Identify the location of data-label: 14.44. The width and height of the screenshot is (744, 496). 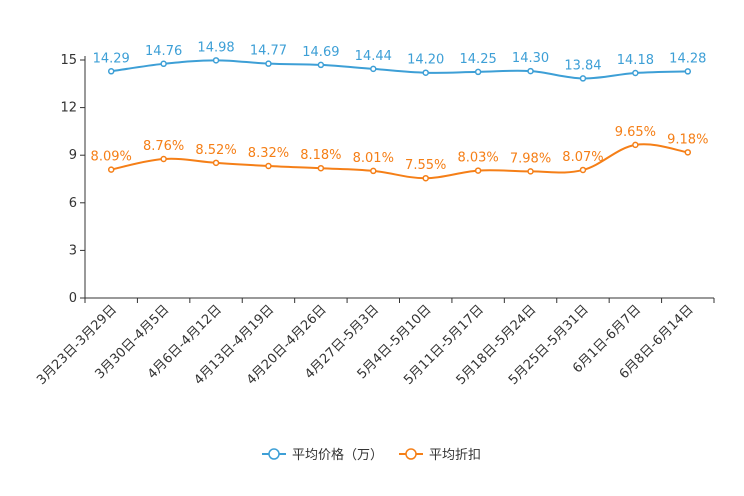
(373, 56).